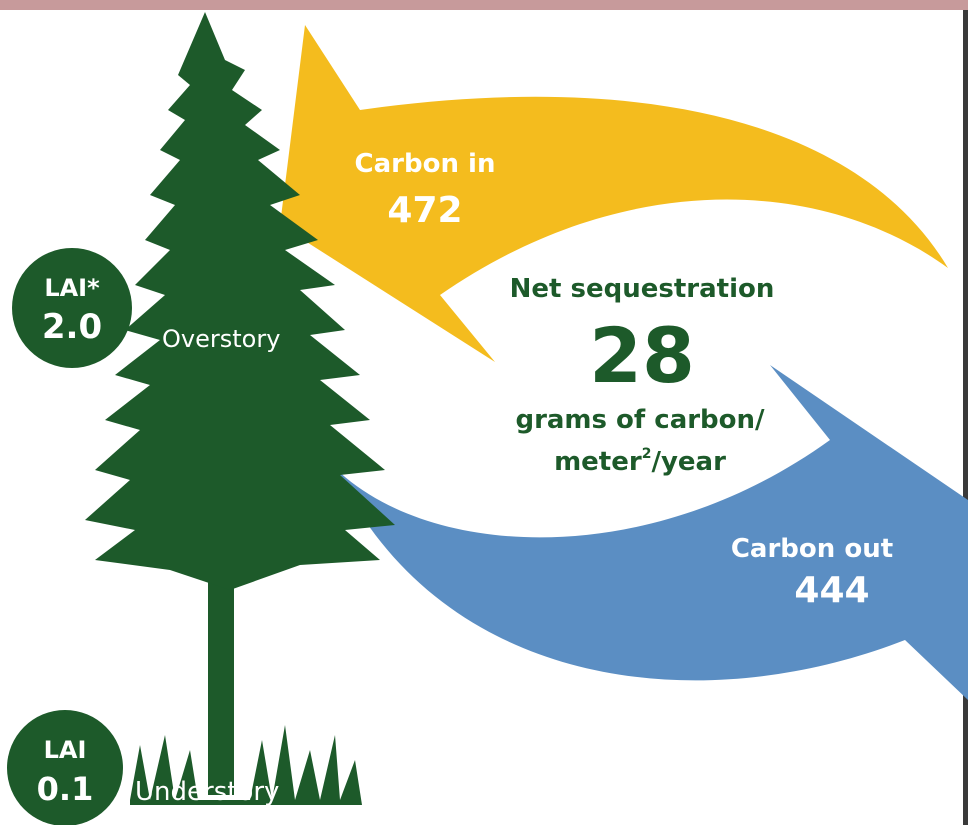  What do you see at coordinates (425, 164) in the screenshot?
I see `carbon-in-label: Carbon in` at bounding box center [425, 164].